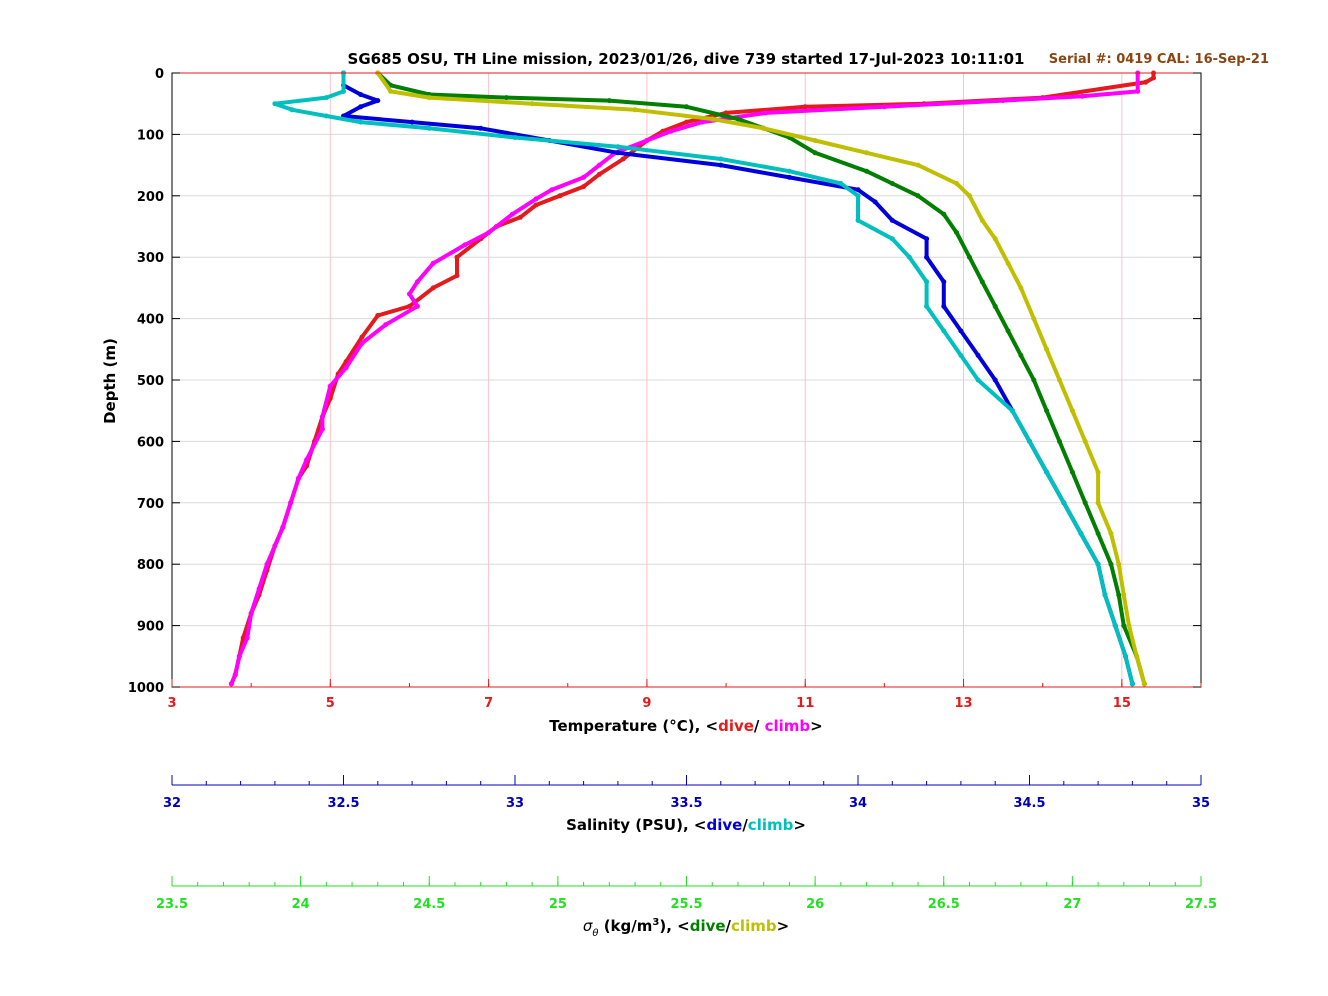 The image size is (1328, 996). Describe the element at coordinates (150, 320) in the screenshot. I see `depth-tick-label: 400` at that location.